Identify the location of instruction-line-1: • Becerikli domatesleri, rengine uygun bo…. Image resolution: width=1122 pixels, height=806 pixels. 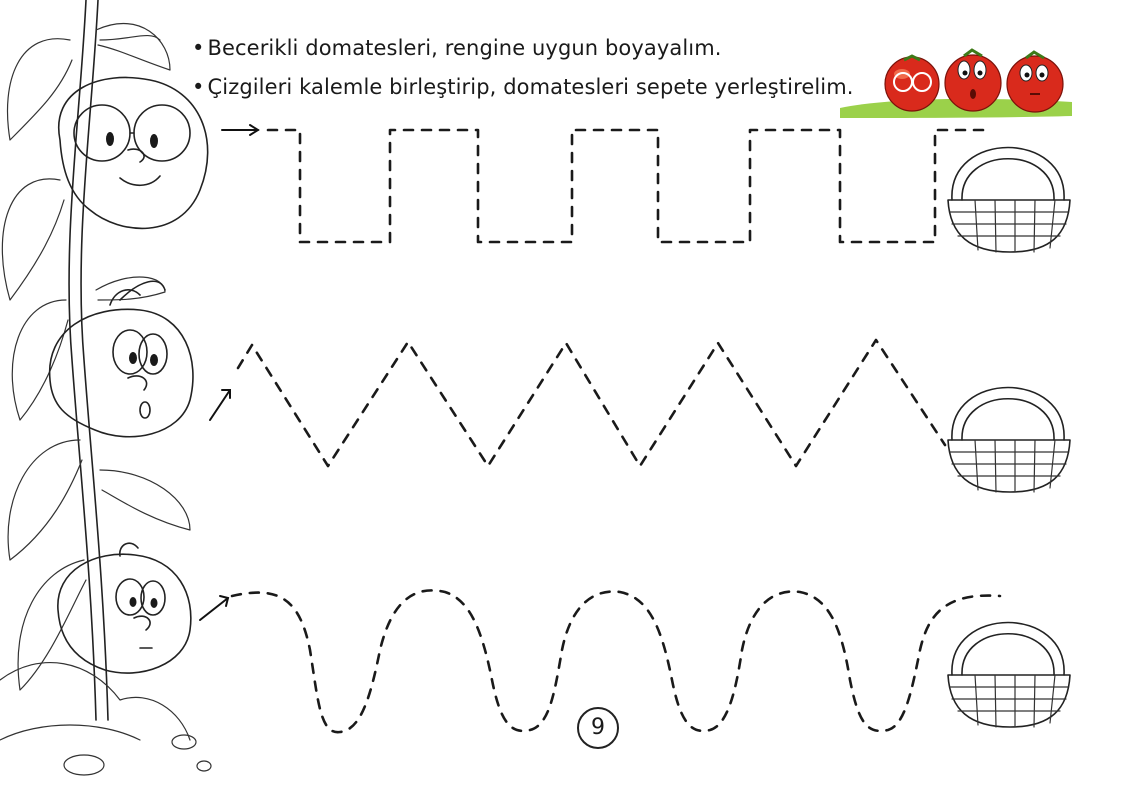
(457, 48).